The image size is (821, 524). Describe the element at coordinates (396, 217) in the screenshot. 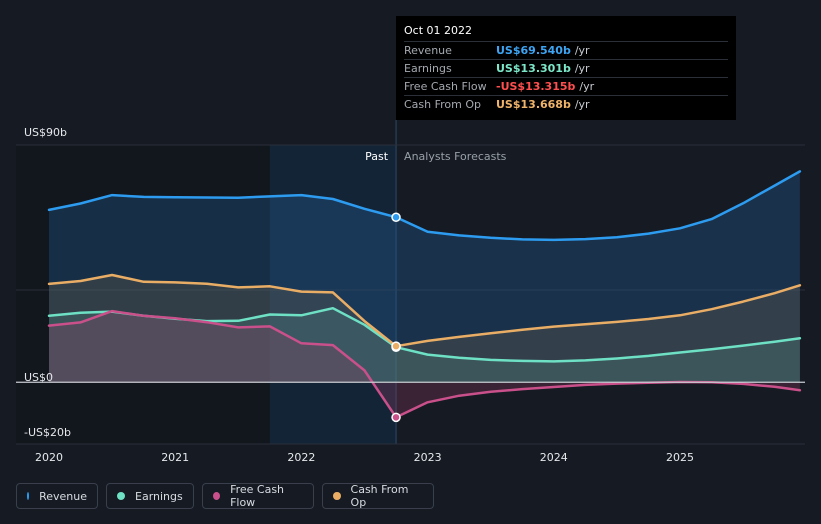

I see `marker-revenue` at that location.